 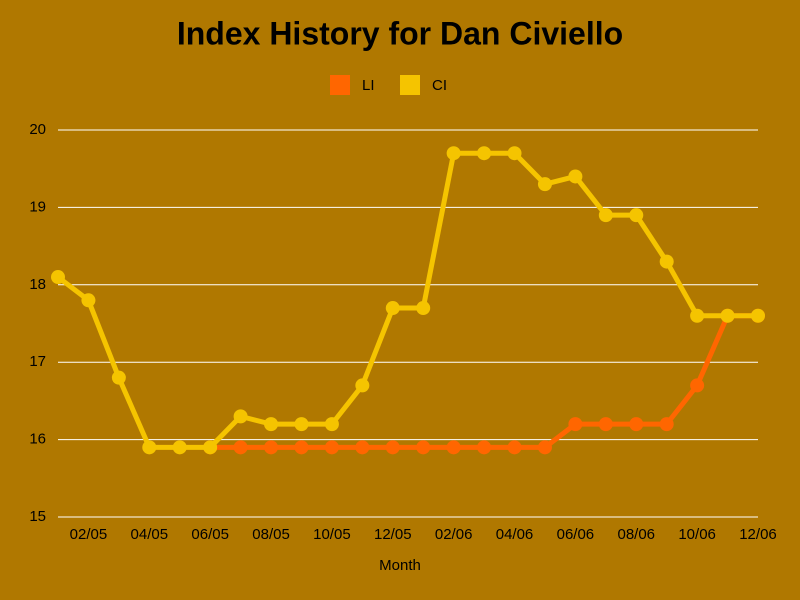 I want to click on x-tick-label: 06/06, so click(x=576, y=534).